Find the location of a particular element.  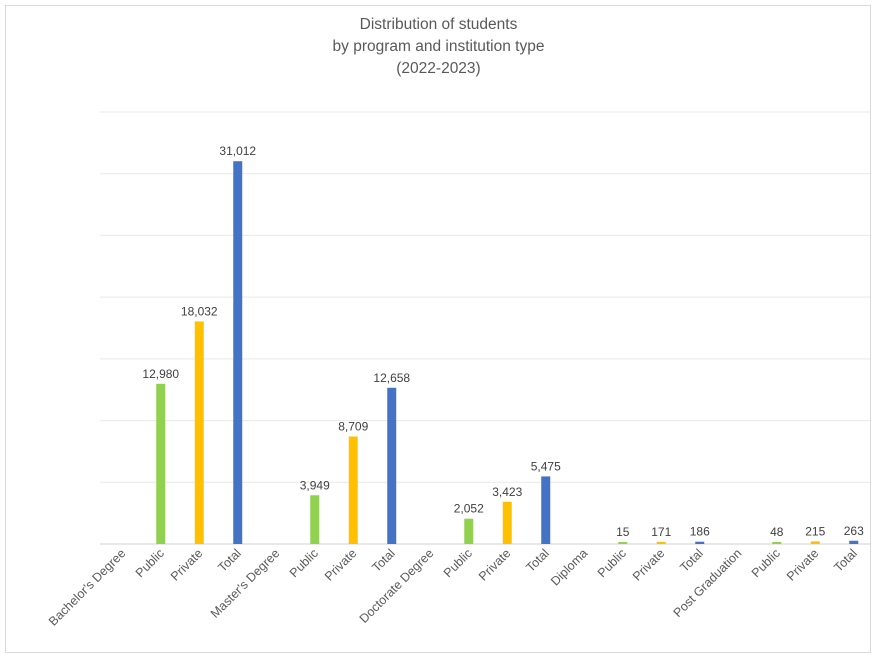

group-label: Post Graduation is located at coordinates (708, 583).